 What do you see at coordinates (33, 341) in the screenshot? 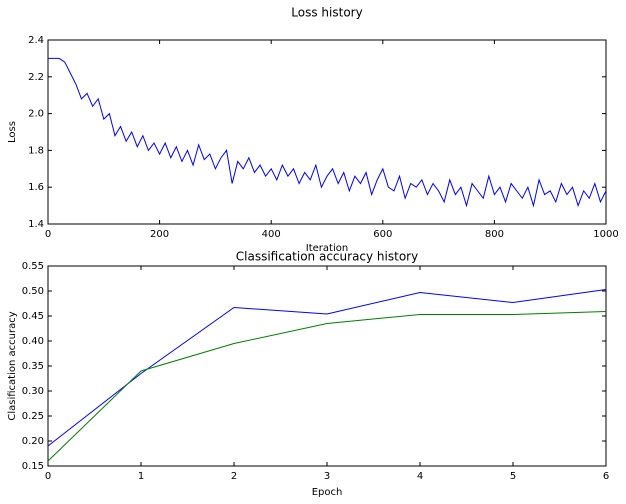
I see `y-tick-label: 0.40` at bounding box center [33, 341].